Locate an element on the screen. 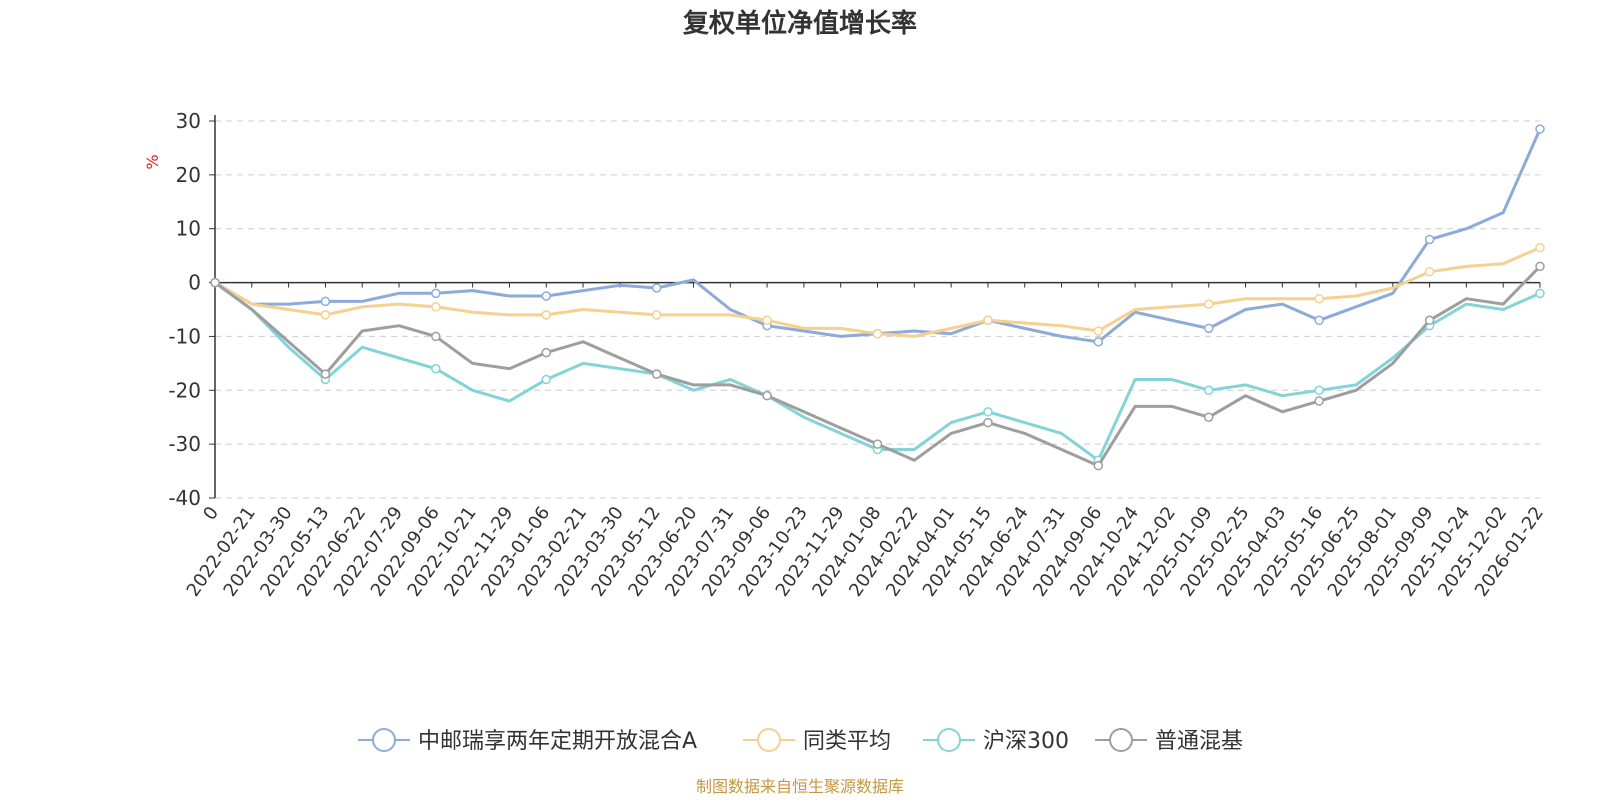 The image size is (1600, 800). legend-item: 中邮瑞享两年定期开放混合A is located at coordinates (527, 741).